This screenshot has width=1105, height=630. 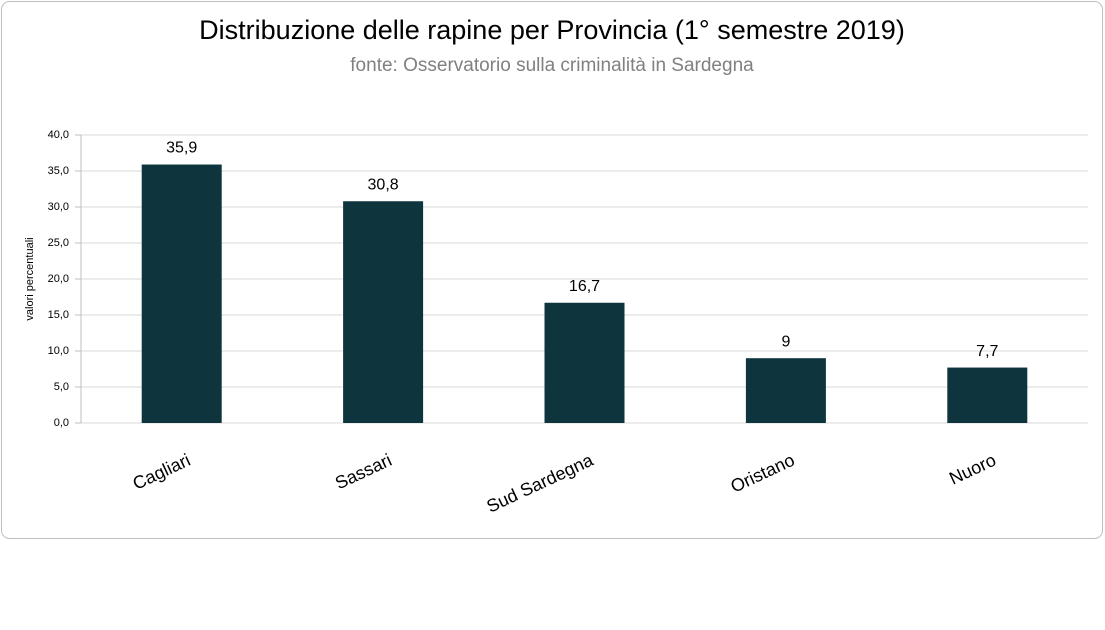 What do you see at coordinates (61, 387) in the screenshot?
I see `y-tick-label: 5,0` at bounding box center [61, 387].